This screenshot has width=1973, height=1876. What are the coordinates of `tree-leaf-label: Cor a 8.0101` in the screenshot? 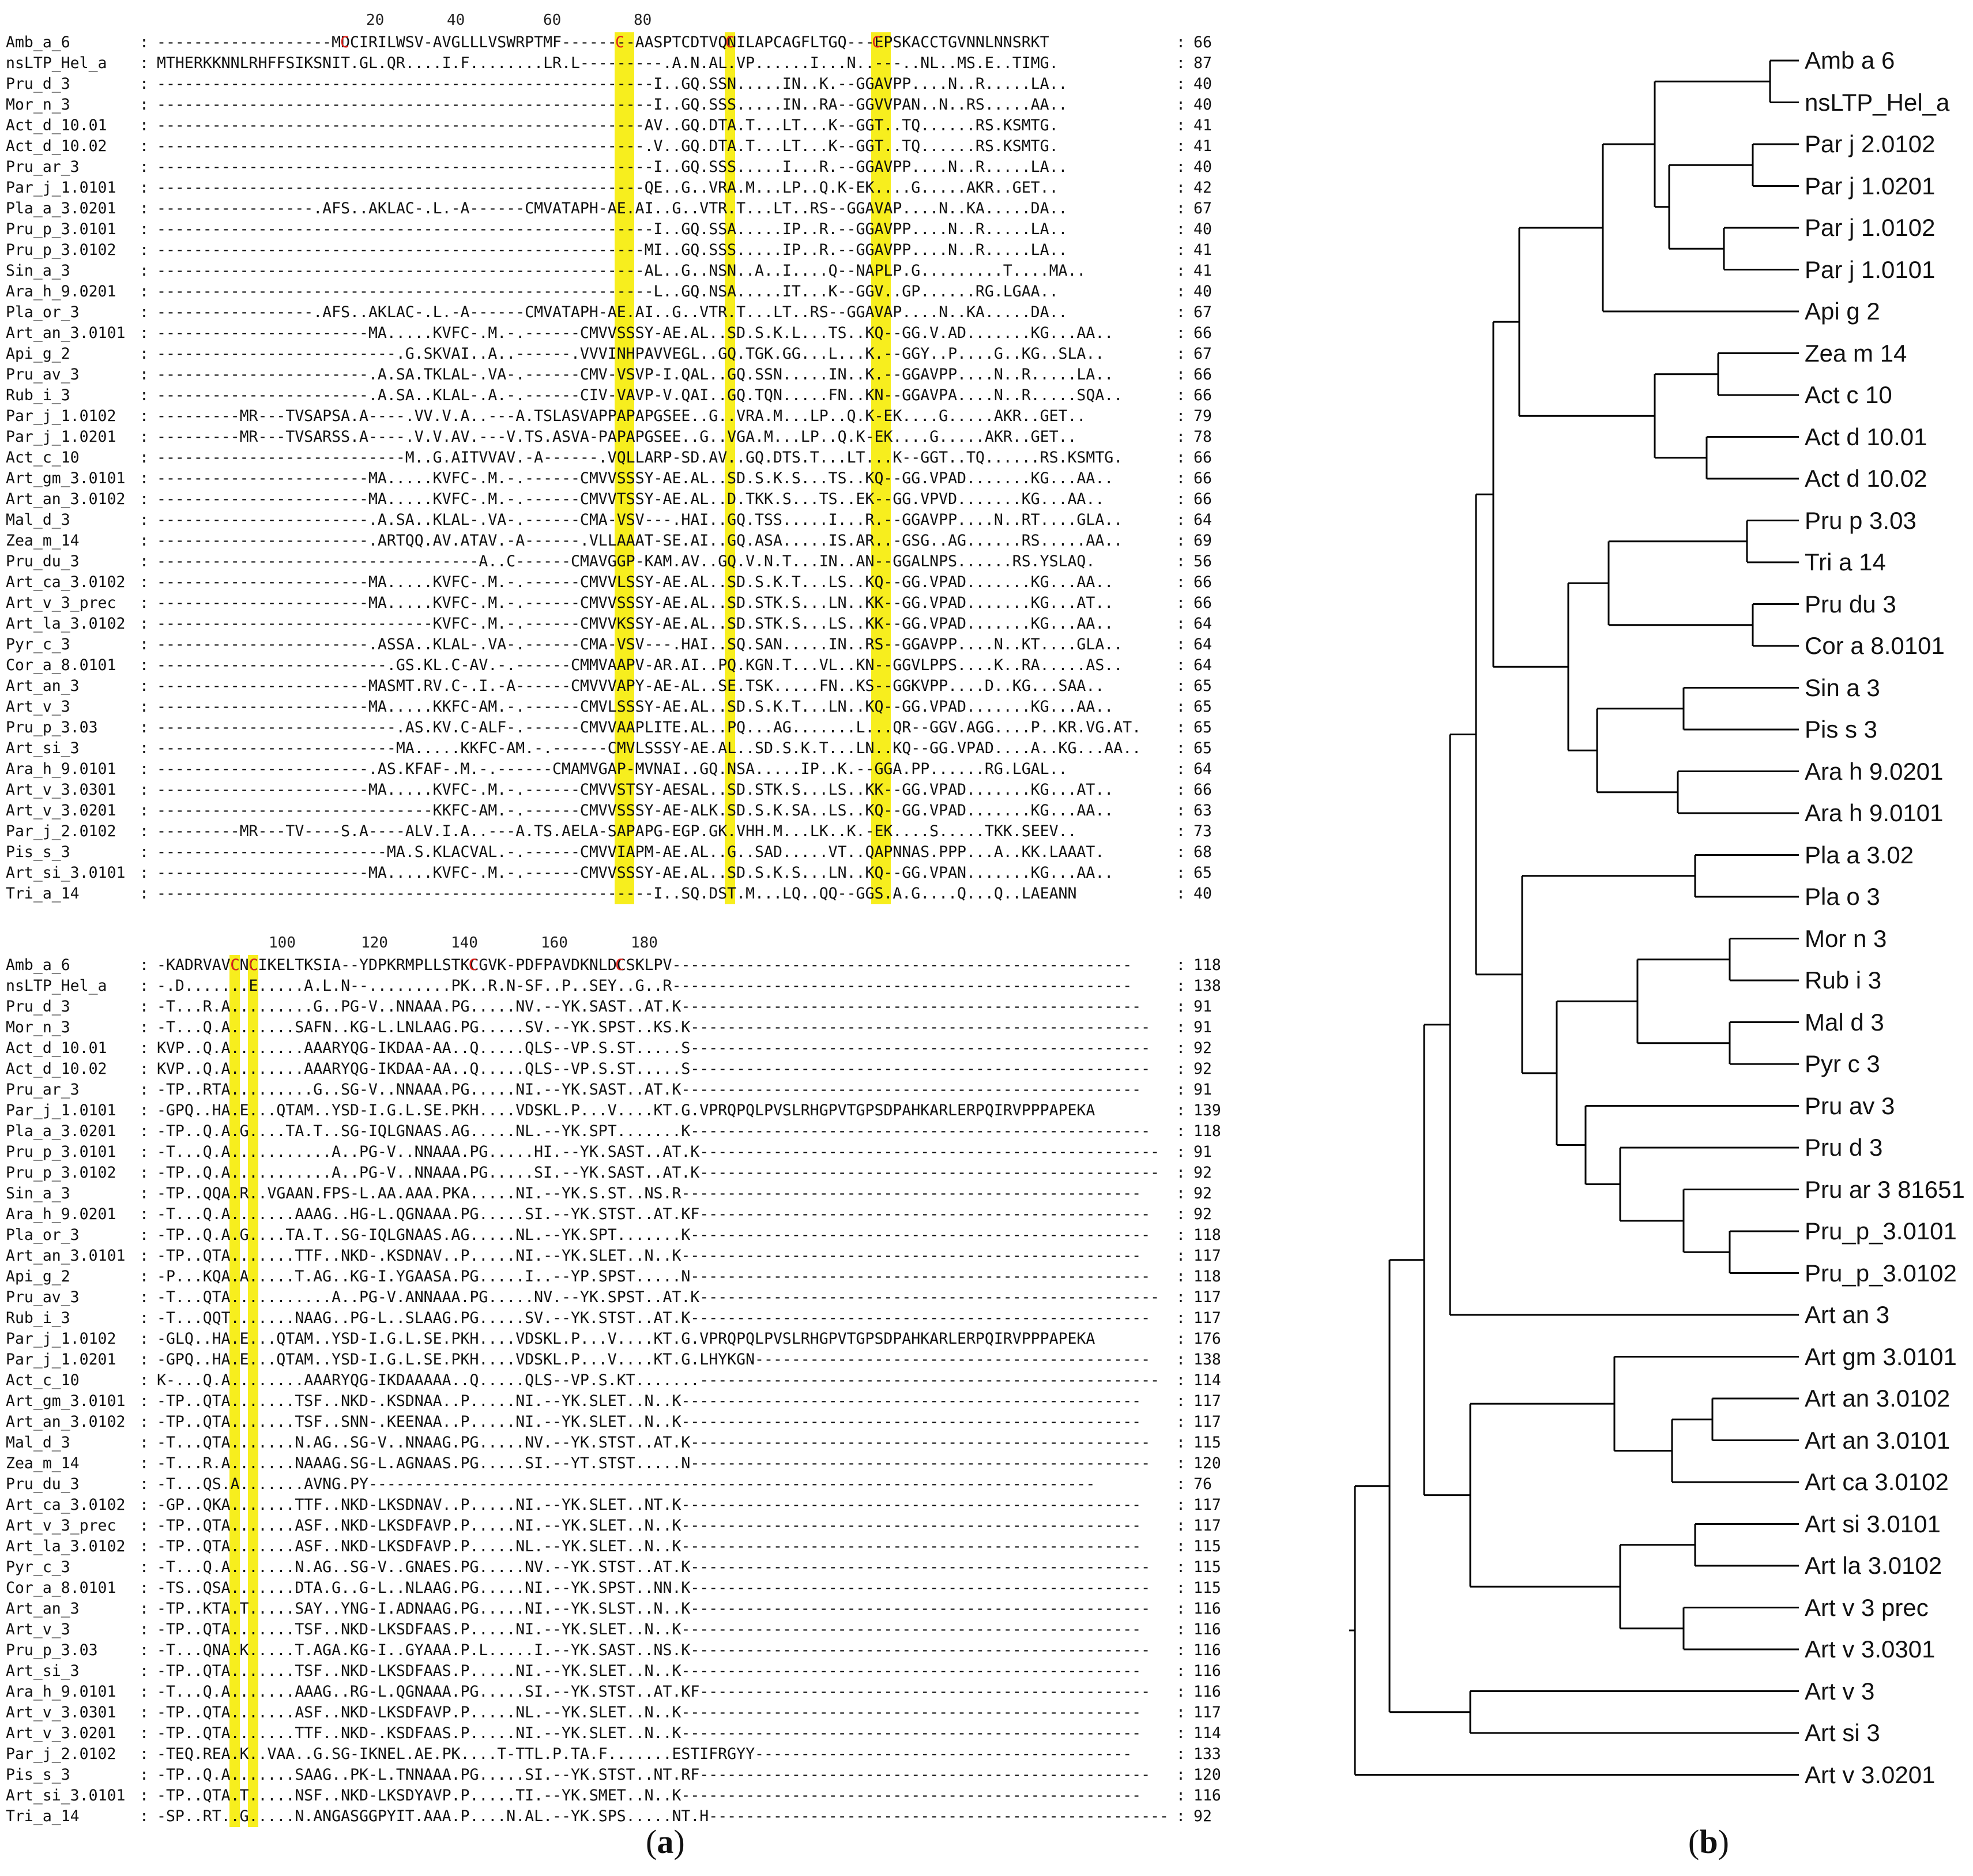 It's located at (1875, 645).